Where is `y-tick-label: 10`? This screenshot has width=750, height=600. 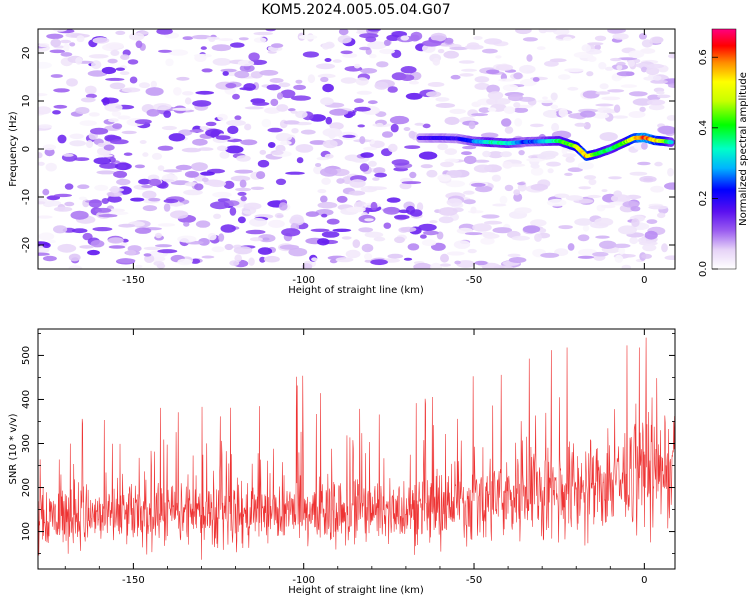
y-tick-label: 10 is located at coordinates (26, 101).